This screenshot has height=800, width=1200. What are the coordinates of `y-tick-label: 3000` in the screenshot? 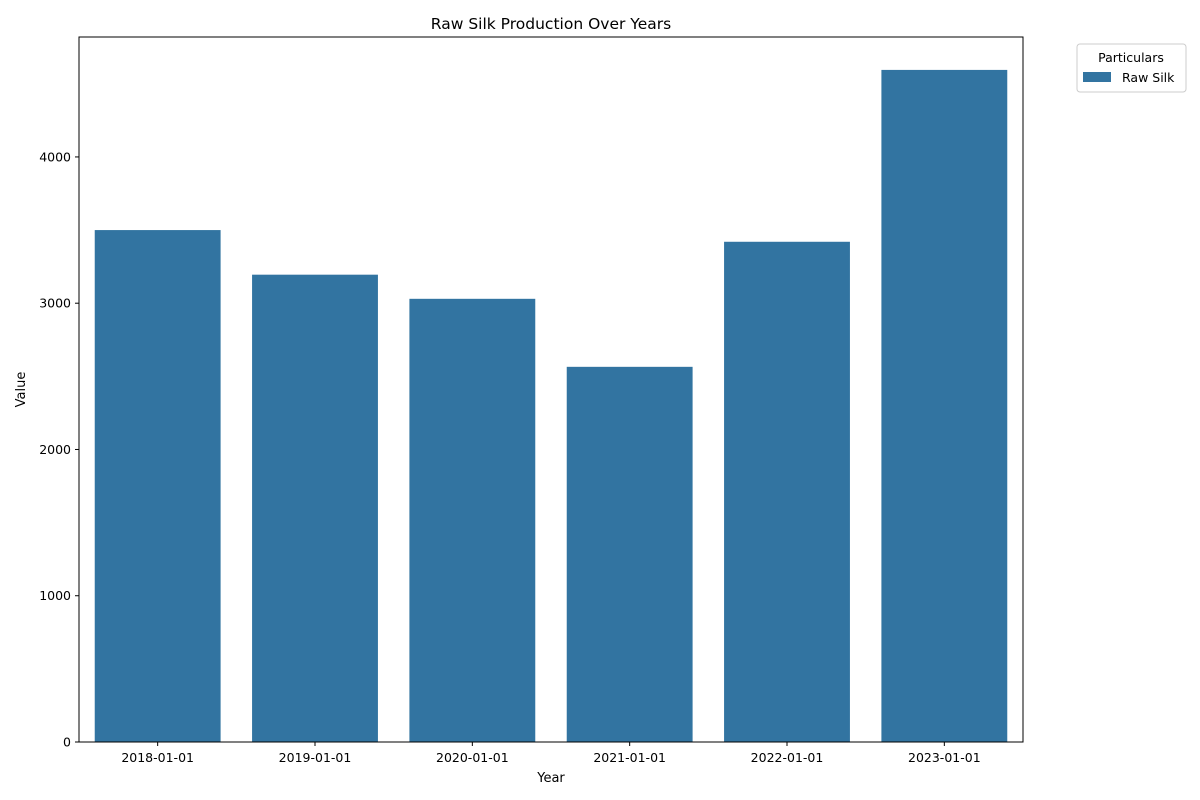 It's located at (55, 303).